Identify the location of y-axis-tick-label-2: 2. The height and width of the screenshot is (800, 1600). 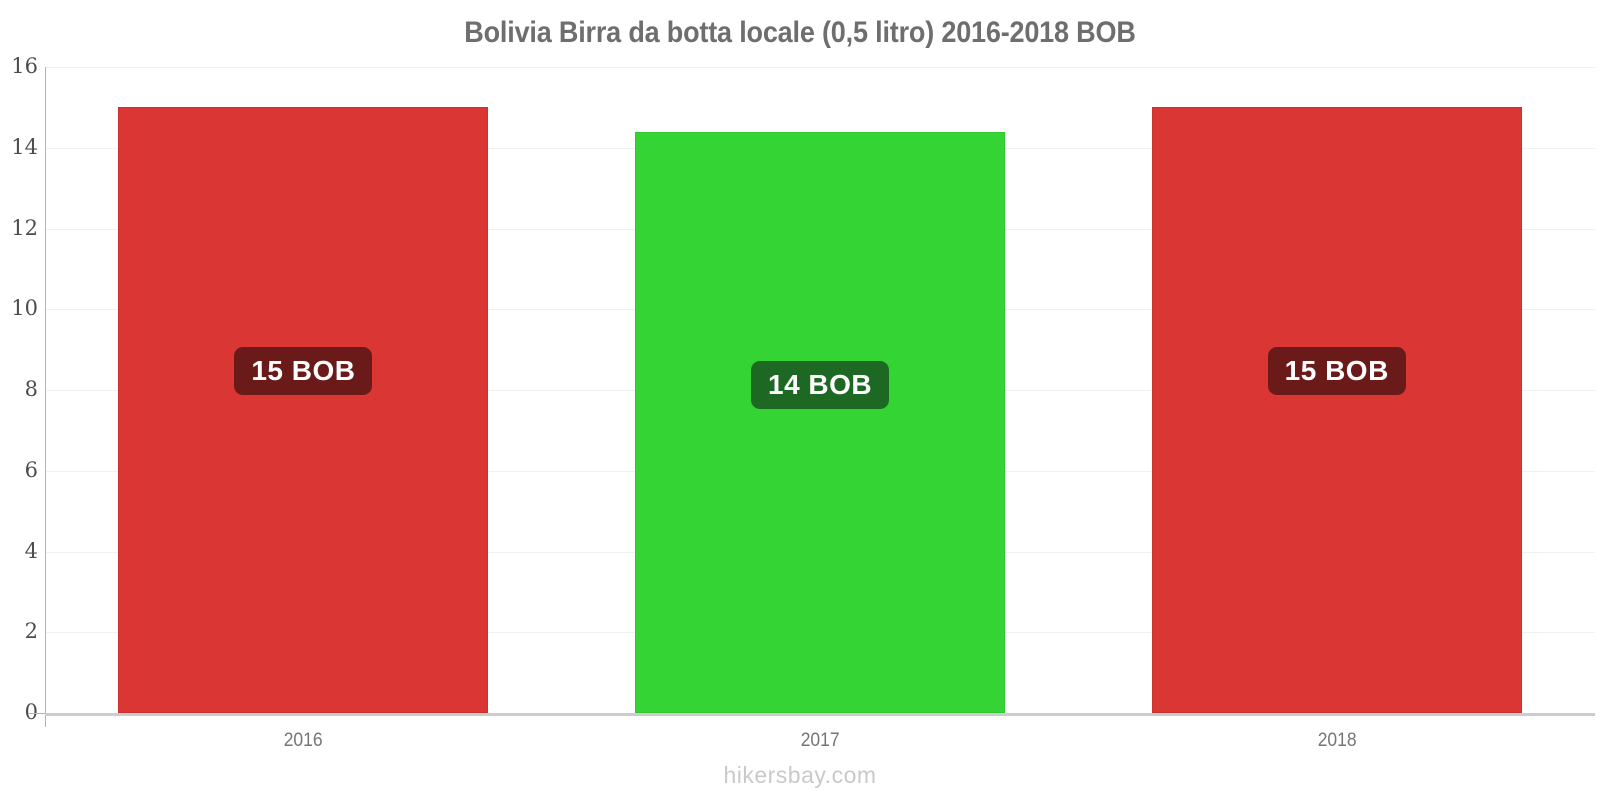
(31, 631).